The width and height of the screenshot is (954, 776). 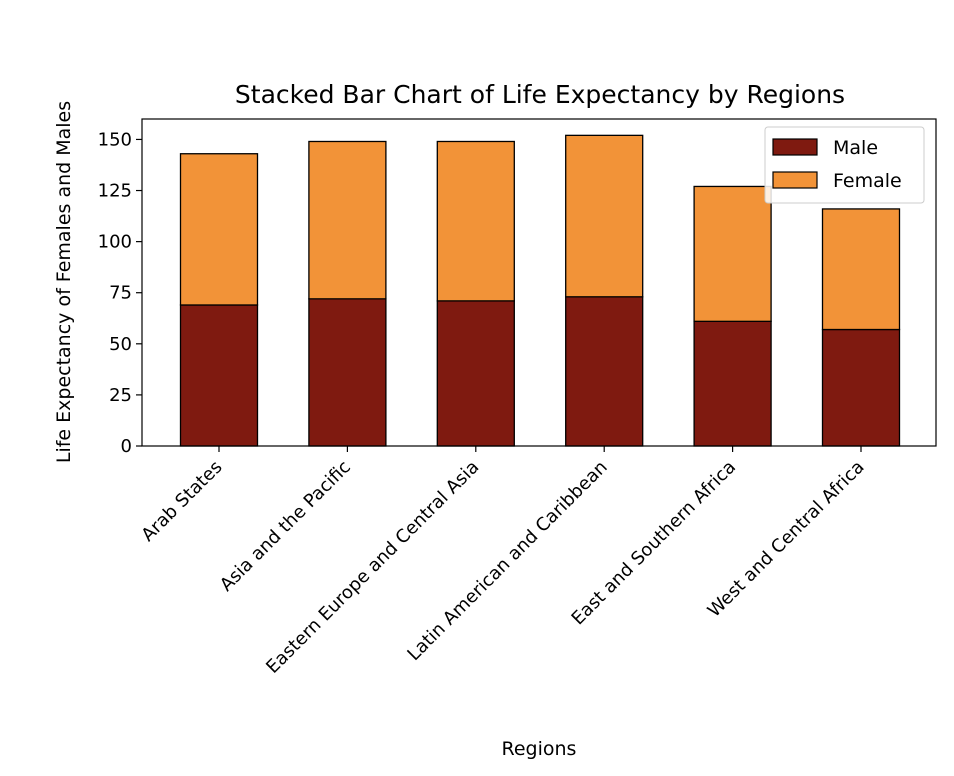 What do you see at coordinates (126, 446) in the screenshot?
I see `y-tick-label: 0` at bounding box center [126, 446].